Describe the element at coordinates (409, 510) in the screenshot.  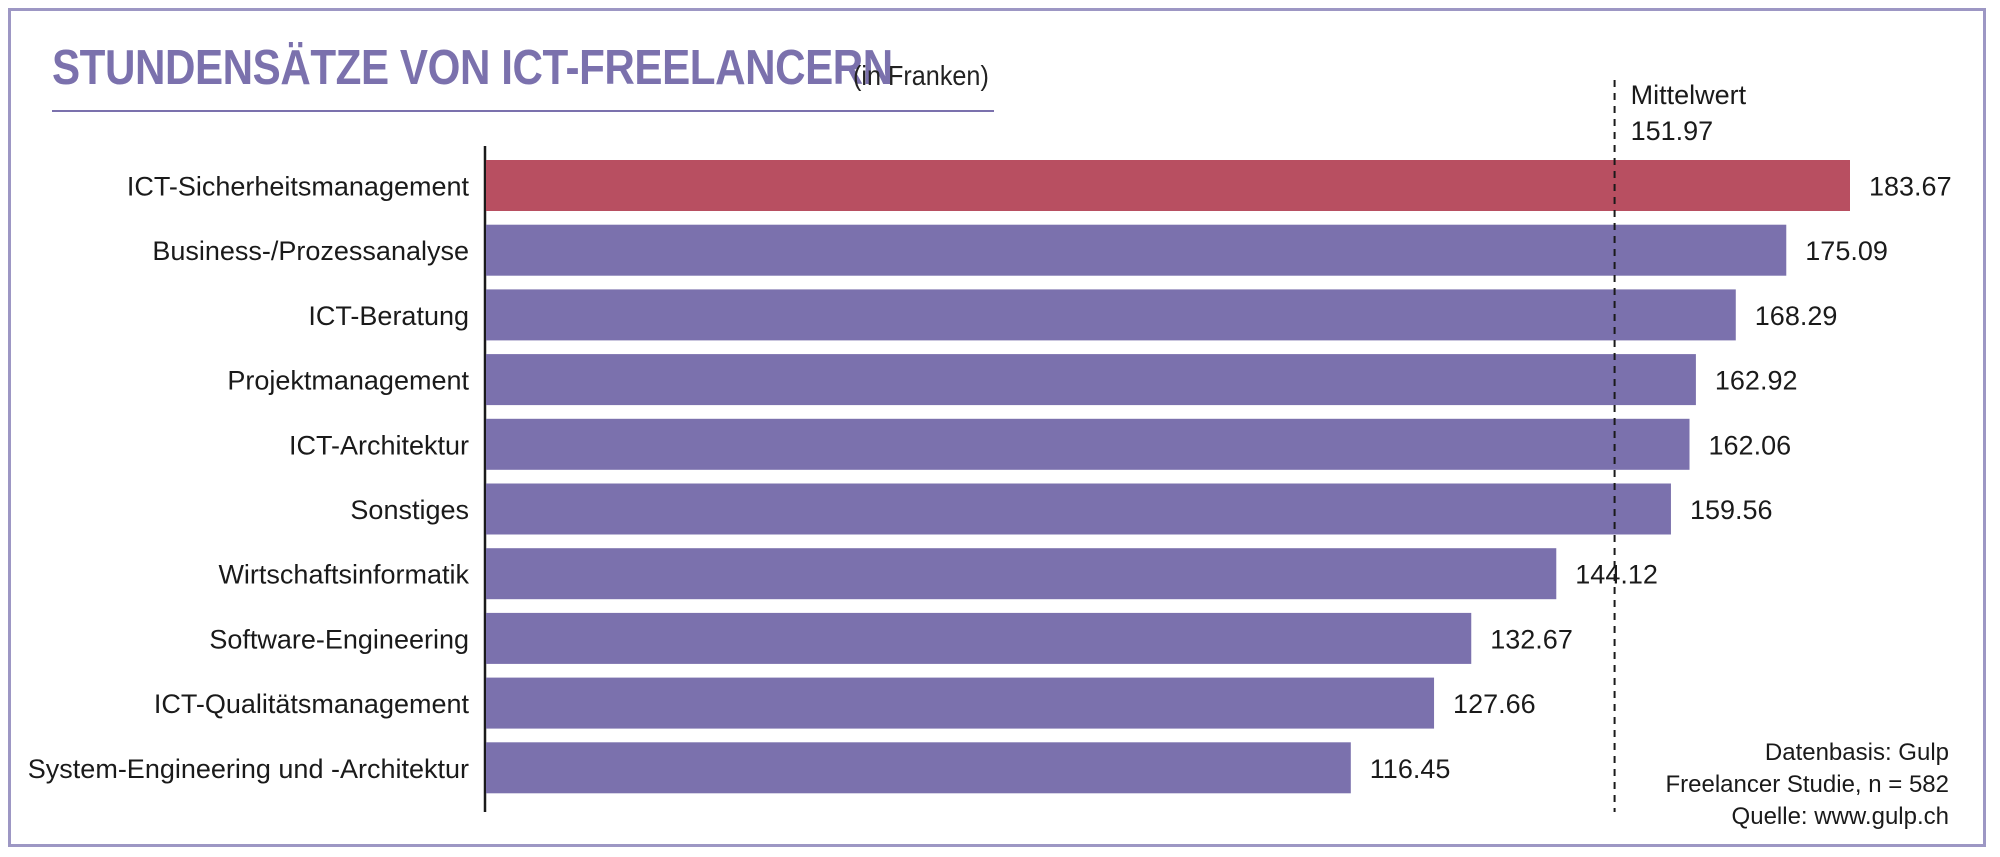
I see `category-label: Sonstiges` at that location.